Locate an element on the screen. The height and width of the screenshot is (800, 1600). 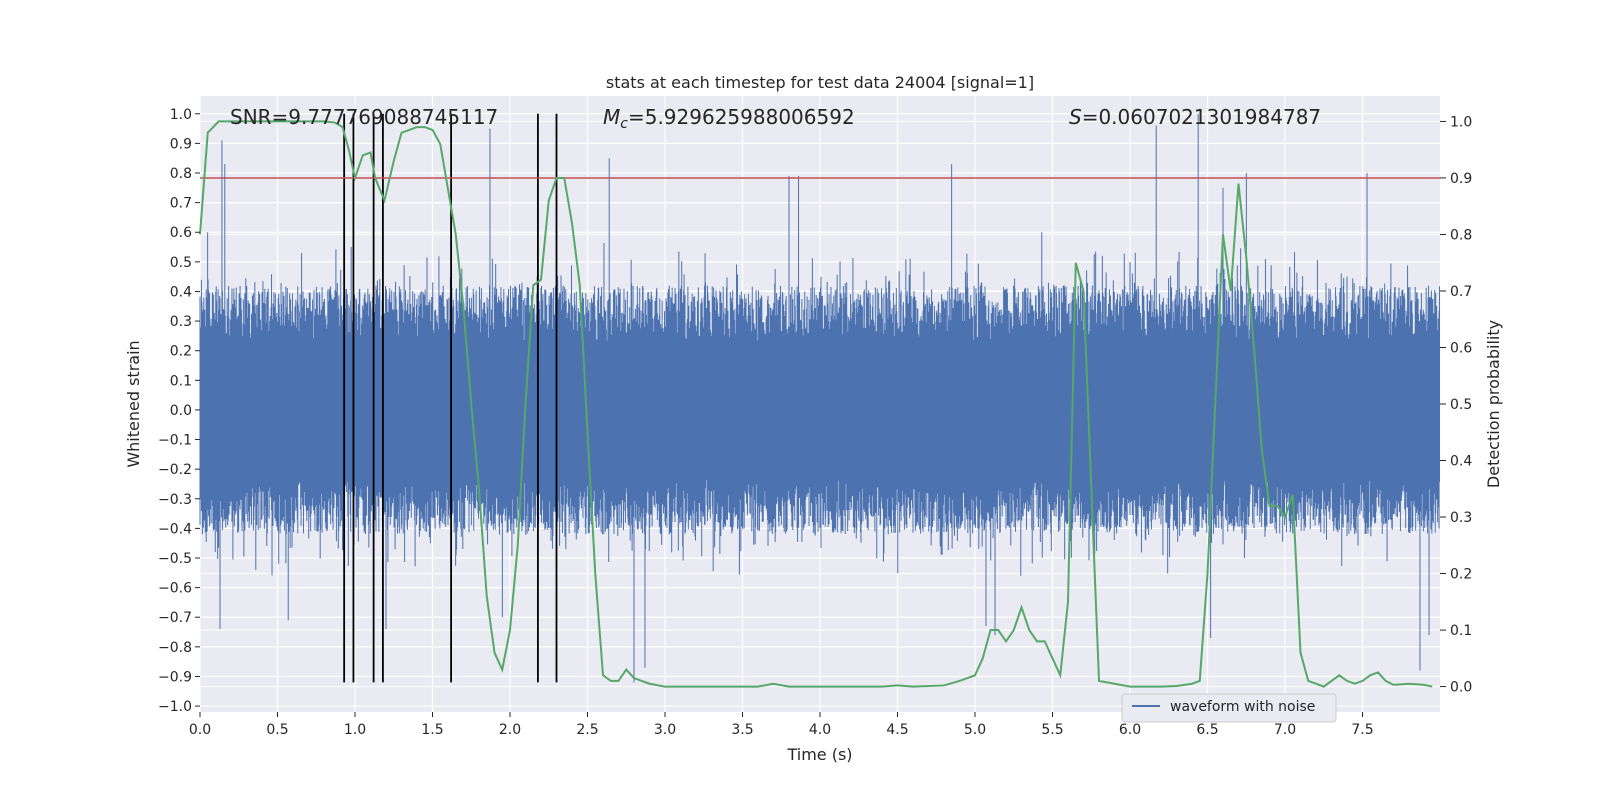
x-tick-label-4: 2.0 is located at coordinates (510, 730).